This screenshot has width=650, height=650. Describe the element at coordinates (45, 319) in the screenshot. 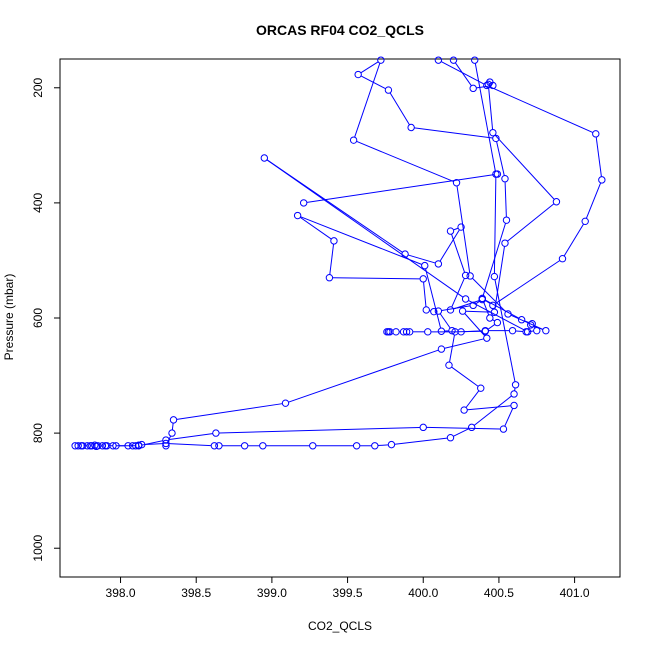

I see `y-axis: 200 400 600 800 1000` at that location.